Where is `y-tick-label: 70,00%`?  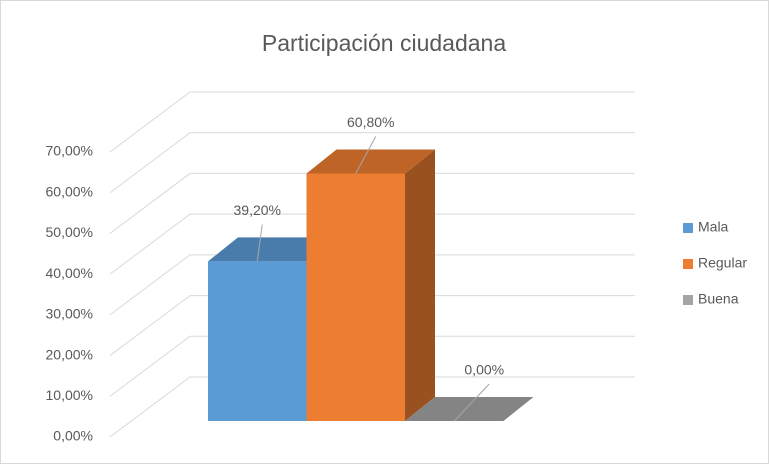 y-tick-label: 70,00% is located at coordinates (69, 151).